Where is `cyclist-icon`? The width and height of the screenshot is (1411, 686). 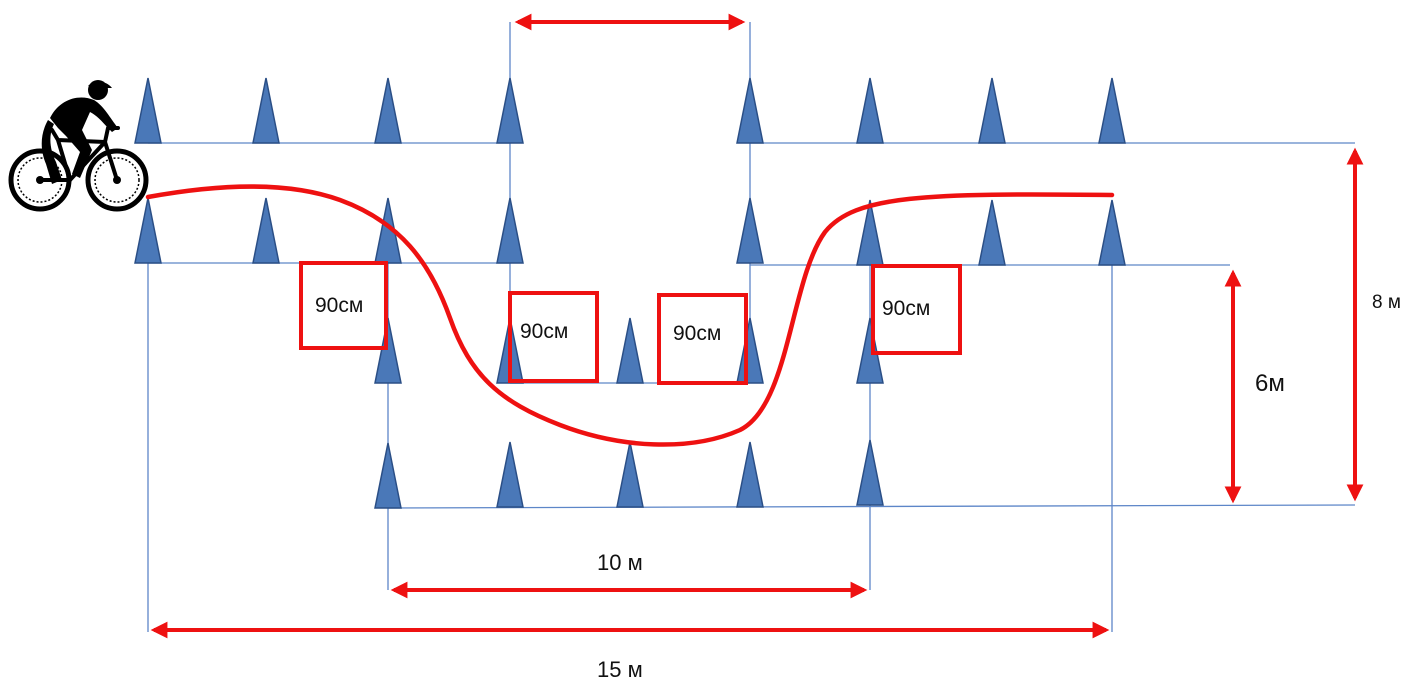
cyclist-icon is located at coordinates (78, 146).